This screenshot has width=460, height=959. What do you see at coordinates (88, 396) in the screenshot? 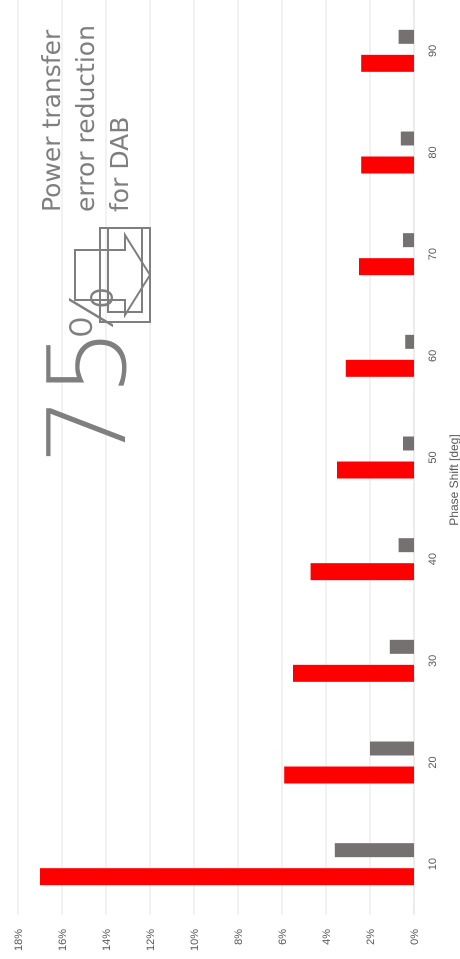
I see `annotation-big-number: 75` at bounding box center [88, 396].